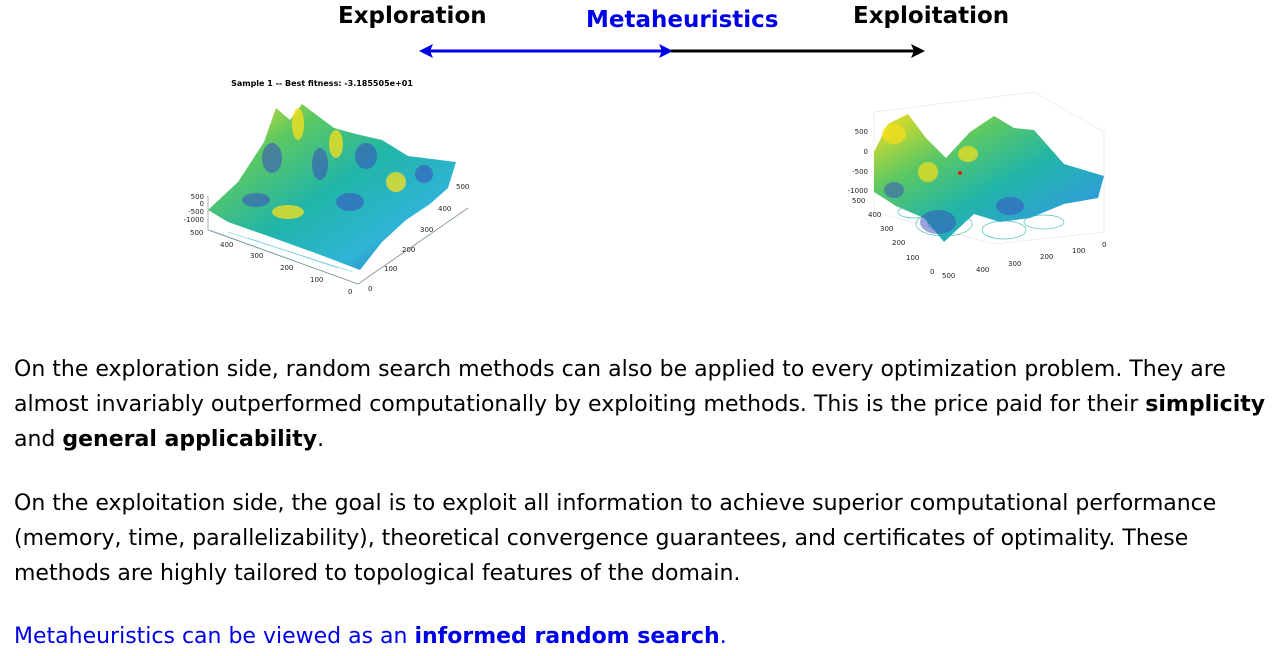 Image resolution: width=1278 pixels, height=656 pixels. I want to click on exploration-exploitation-arrow, so click(672, 51).